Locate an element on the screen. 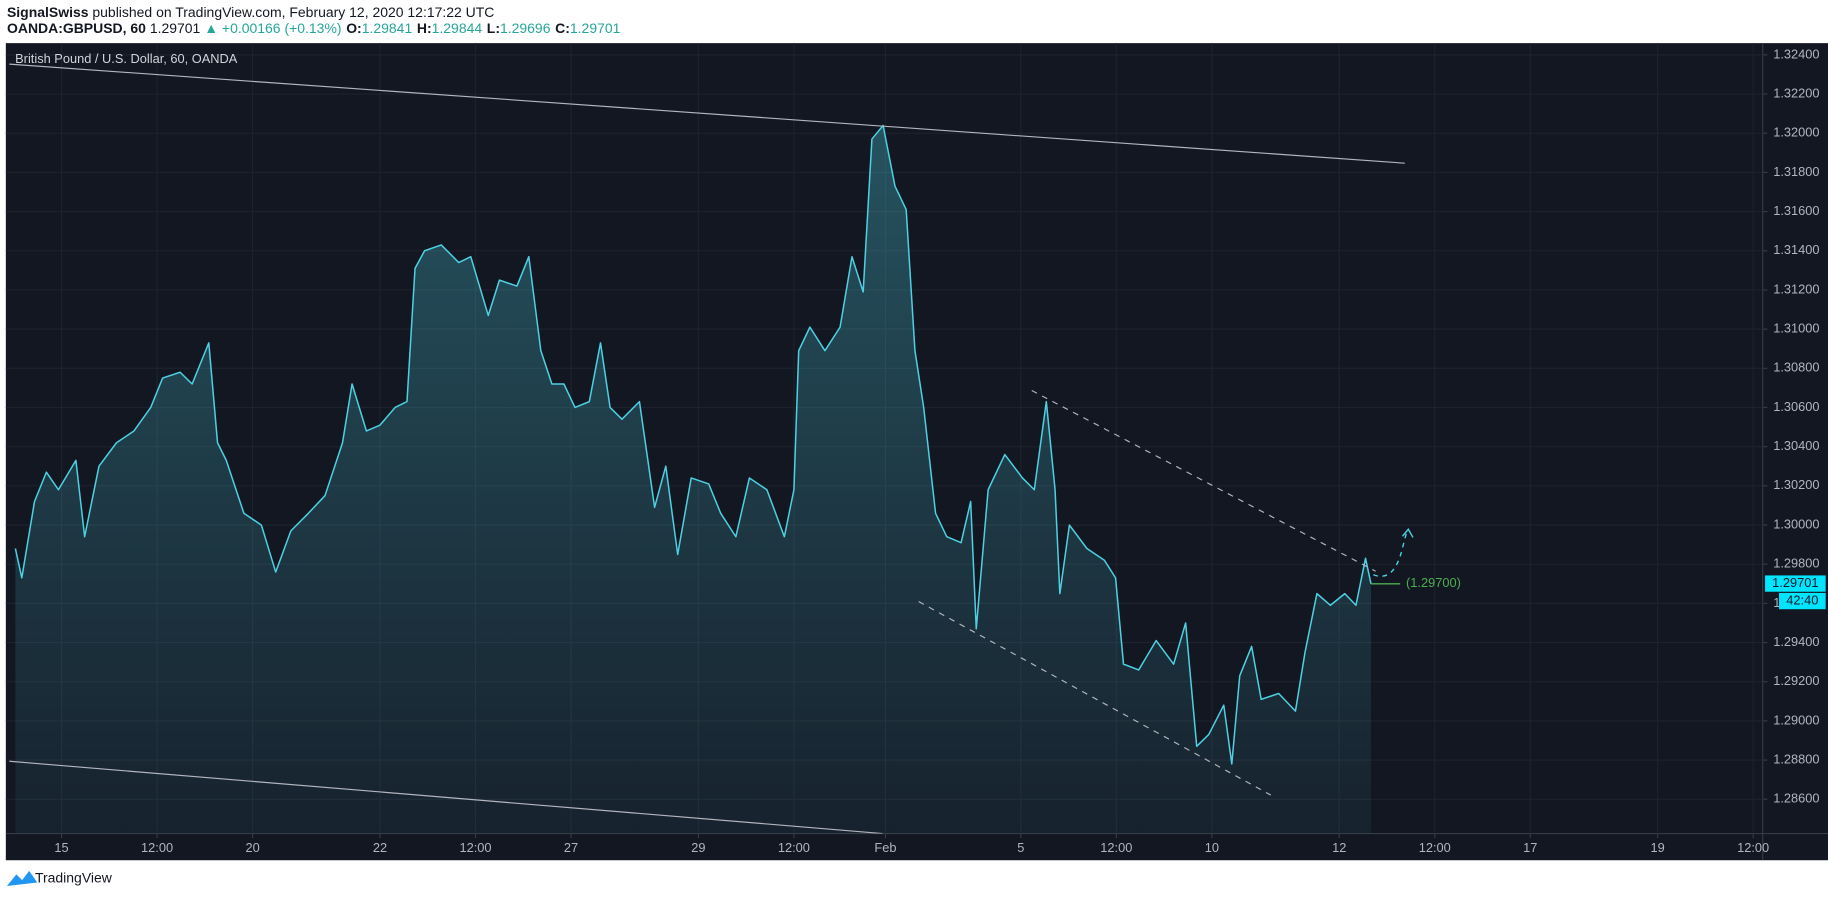 This screenshot has width=1828, height=898. y-tick-label: 1.30800 is located at coordinates (1796, 367).